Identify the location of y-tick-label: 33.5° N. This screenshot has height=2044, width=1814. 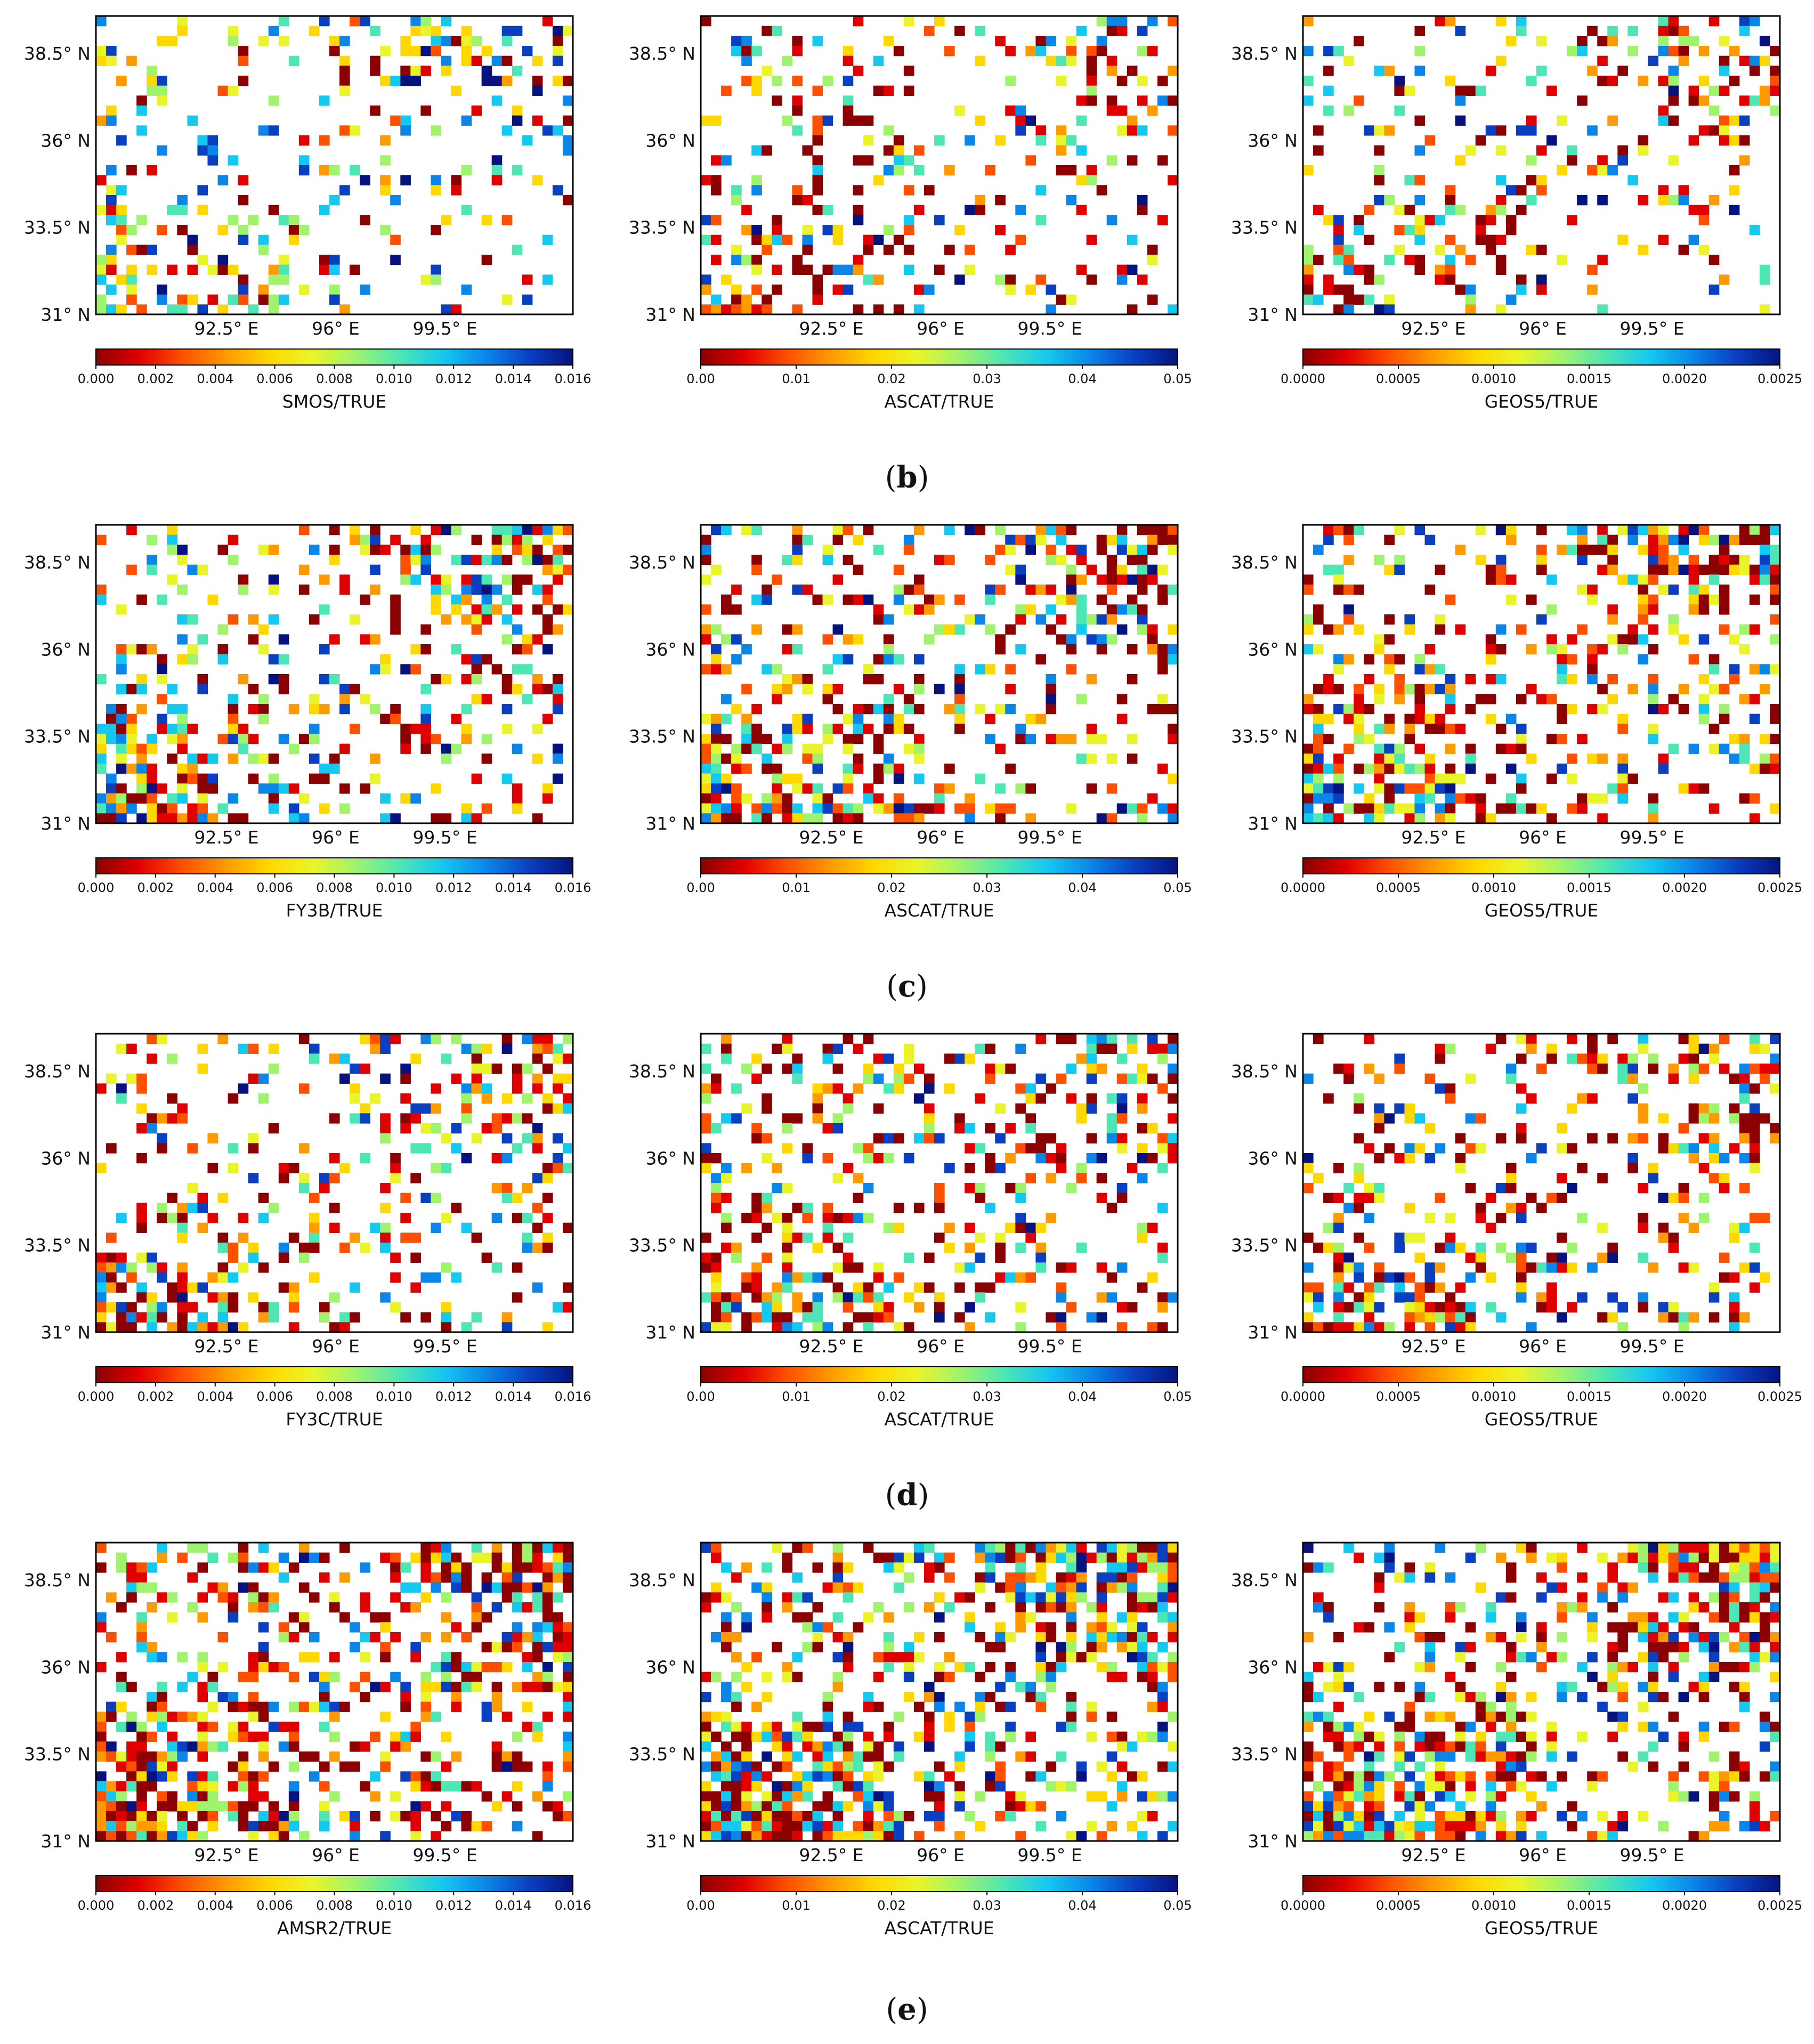
(58, 228).